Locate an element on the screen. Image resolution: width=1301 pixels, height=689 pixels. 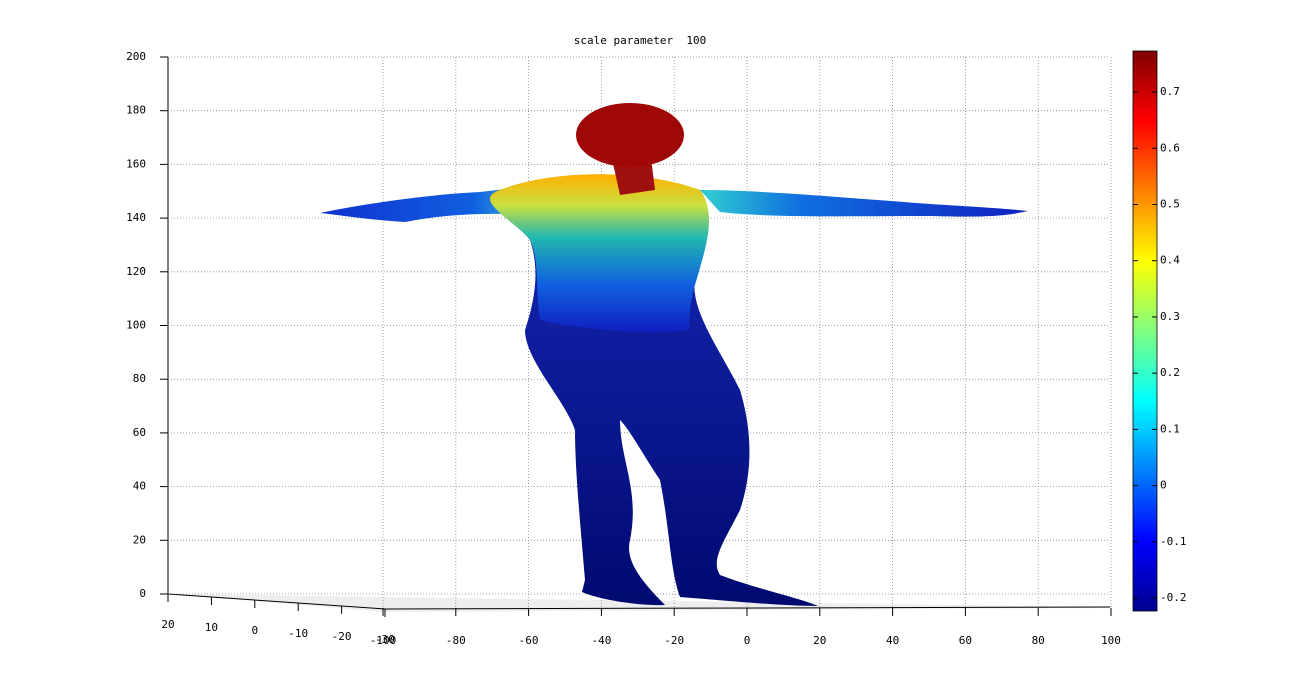
colorbar-tick-label: 0.2 is located at coordinates (1170, 372).